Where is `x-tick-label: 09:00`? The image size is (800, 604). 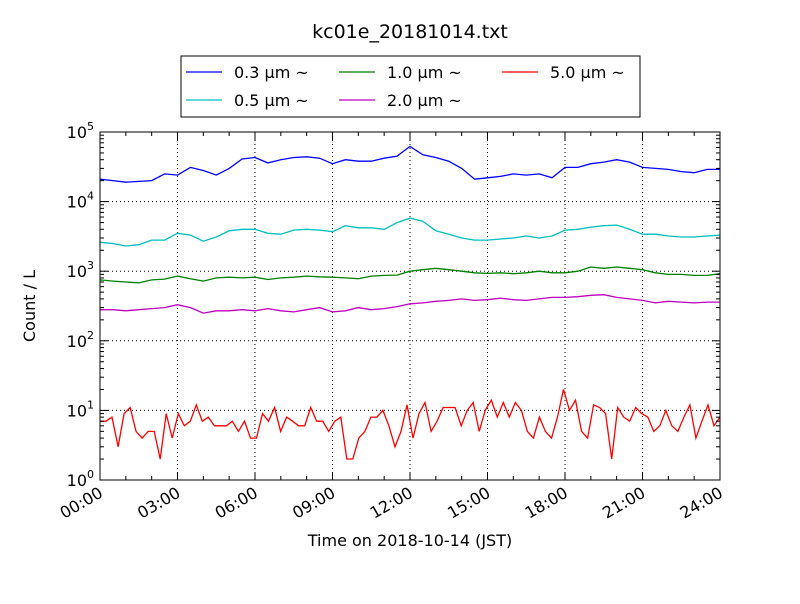
x-tick-label: 09:00 is located at coordinates (313, 503).